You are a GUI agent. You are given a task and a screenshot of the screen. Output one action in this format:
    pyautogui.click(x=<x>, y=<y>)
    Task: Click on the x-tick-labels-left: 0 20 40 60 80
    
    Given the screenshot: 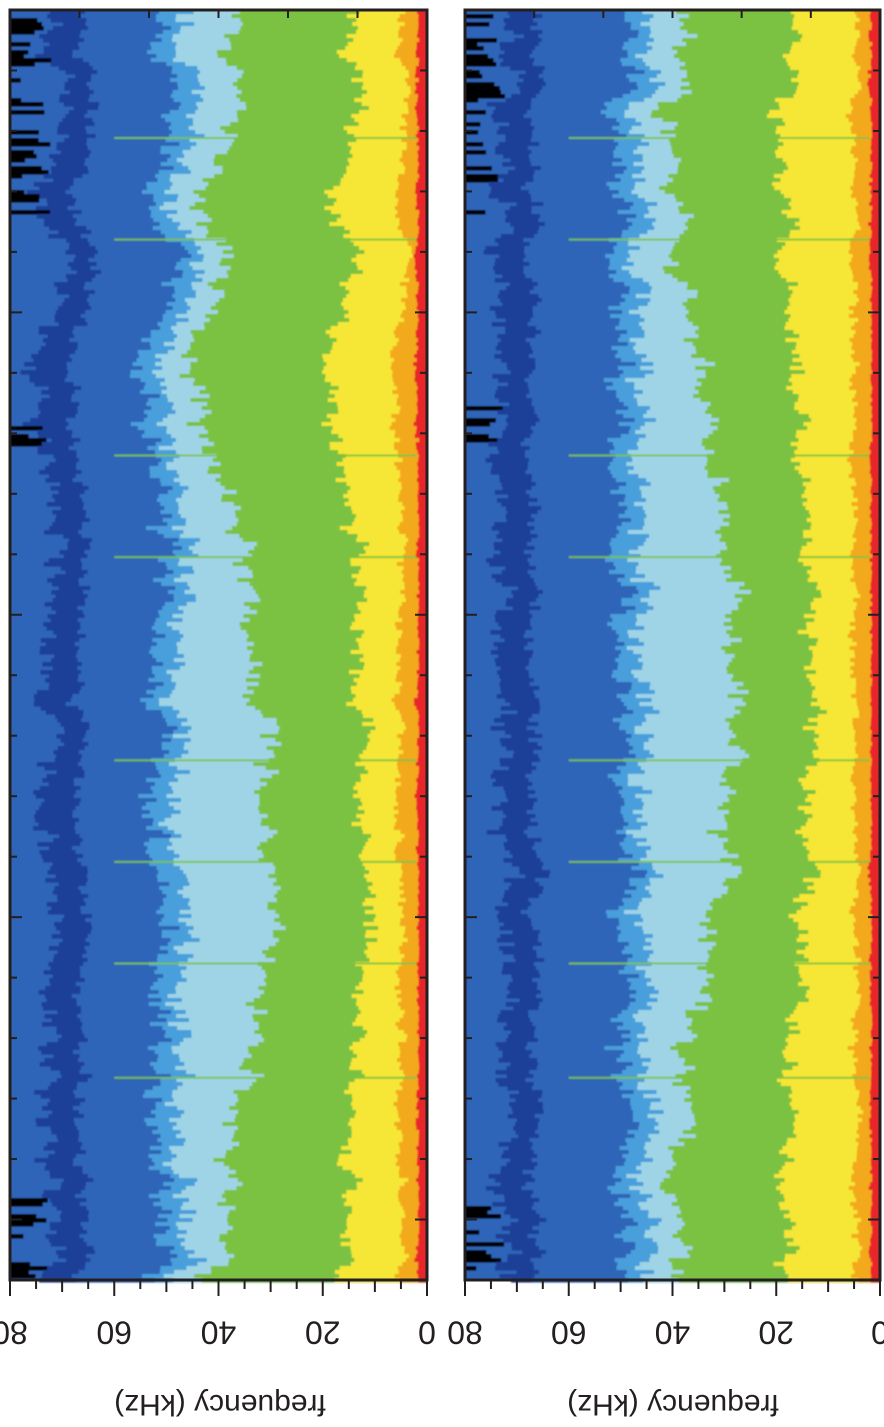 What is the action you would take?
    pyautogui.click(x=218, y=1333)
    